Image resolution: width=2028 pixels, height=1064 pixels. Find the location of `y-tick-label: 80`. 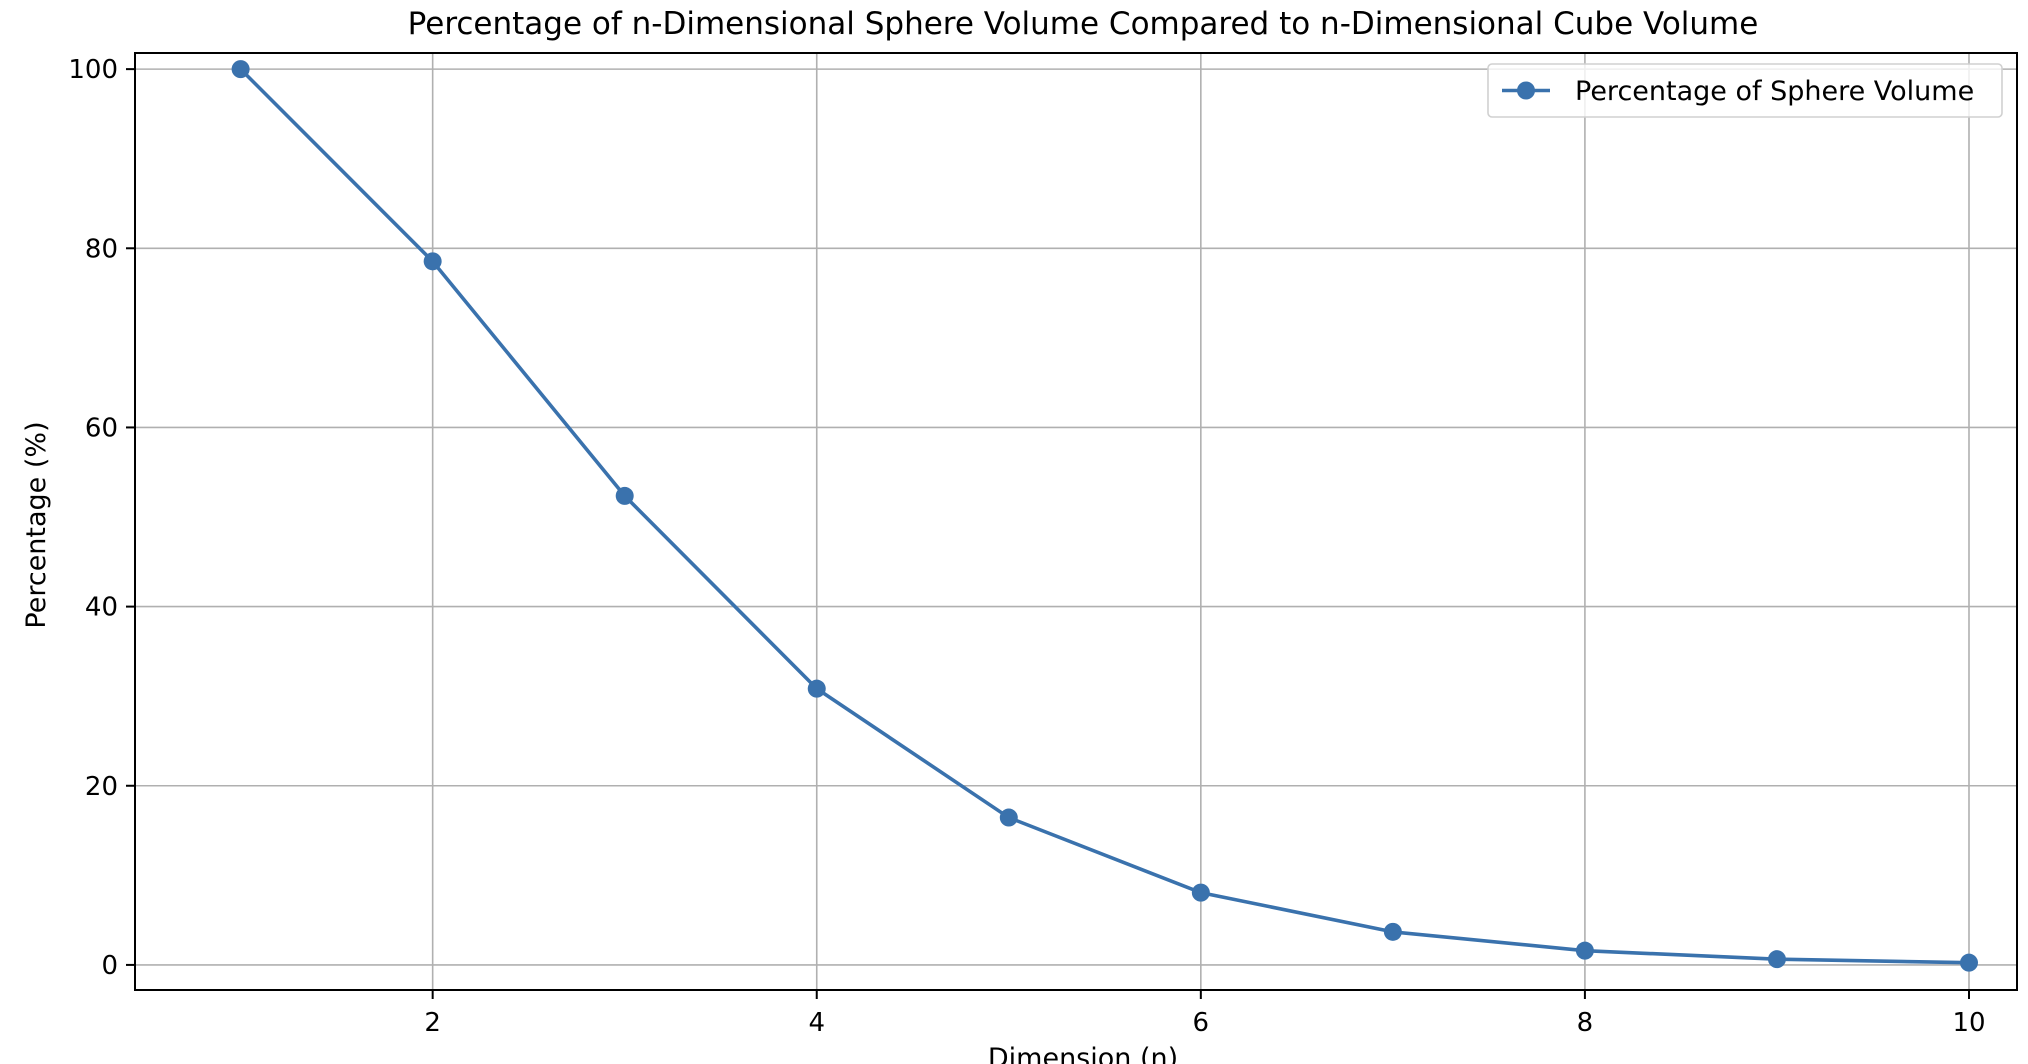

y-tick-label: 80 is located at coordinates (101, 249).